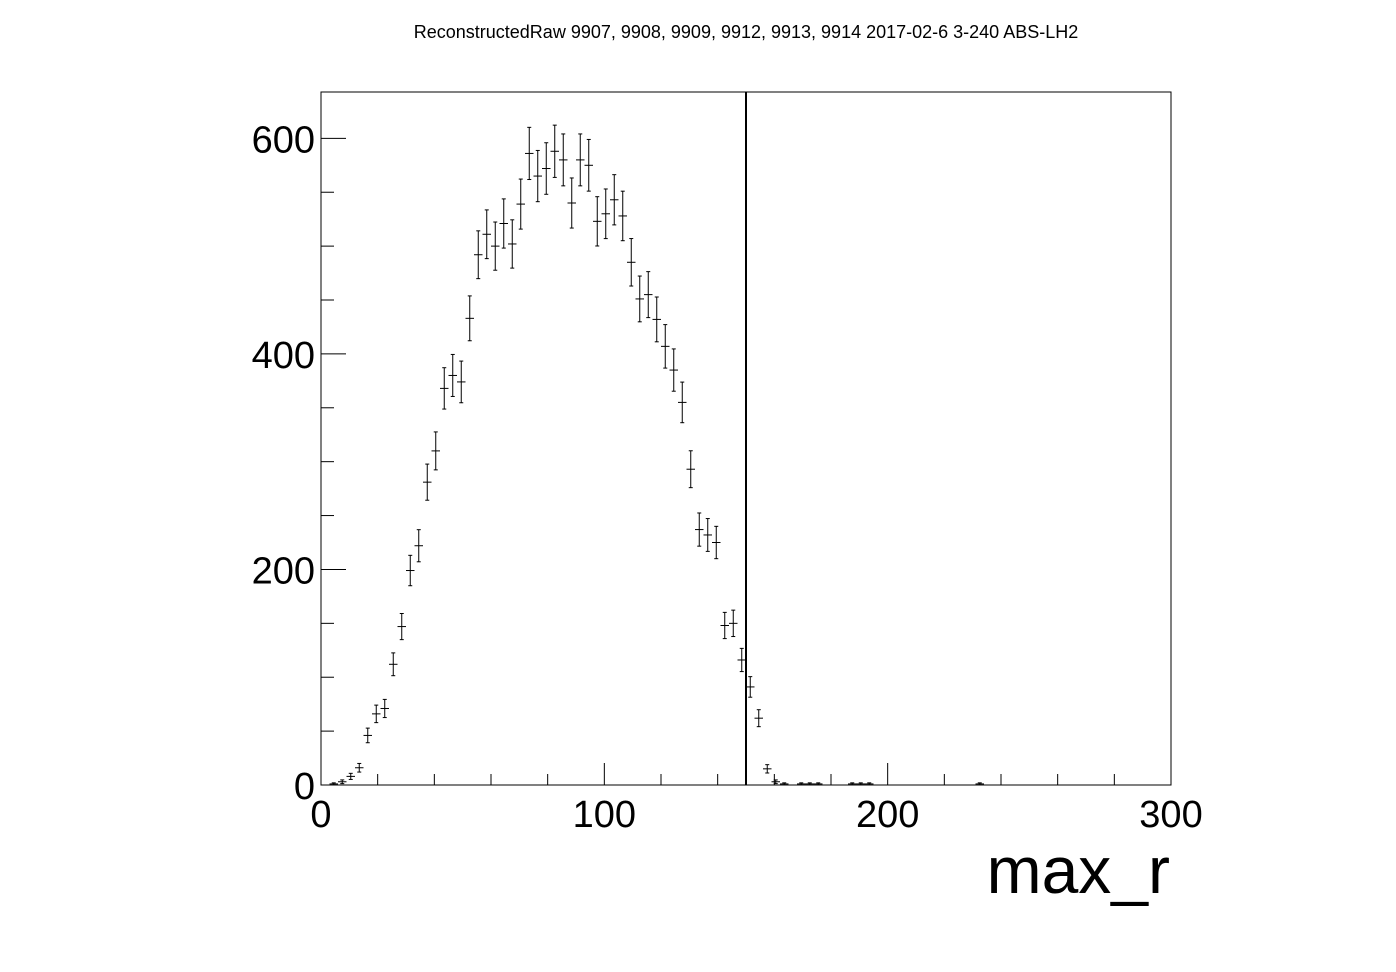 This screenshot has width=1396, height=972. What do you see at coordinates (887, 815) in the screenshot?
I see `x-tick-label: 200` at bounding box center [887, 815].